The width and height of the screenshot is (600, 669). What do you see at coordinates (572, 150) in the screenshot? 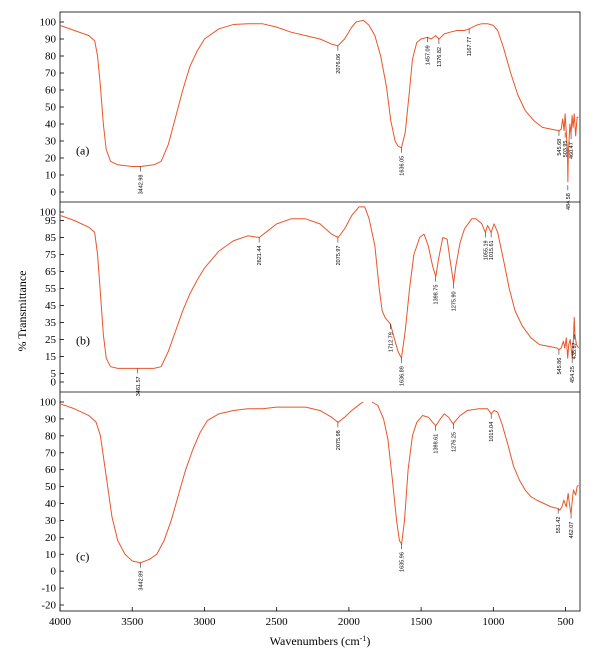
I see `peak-label: 460.47` at bounding box center [572, 150].